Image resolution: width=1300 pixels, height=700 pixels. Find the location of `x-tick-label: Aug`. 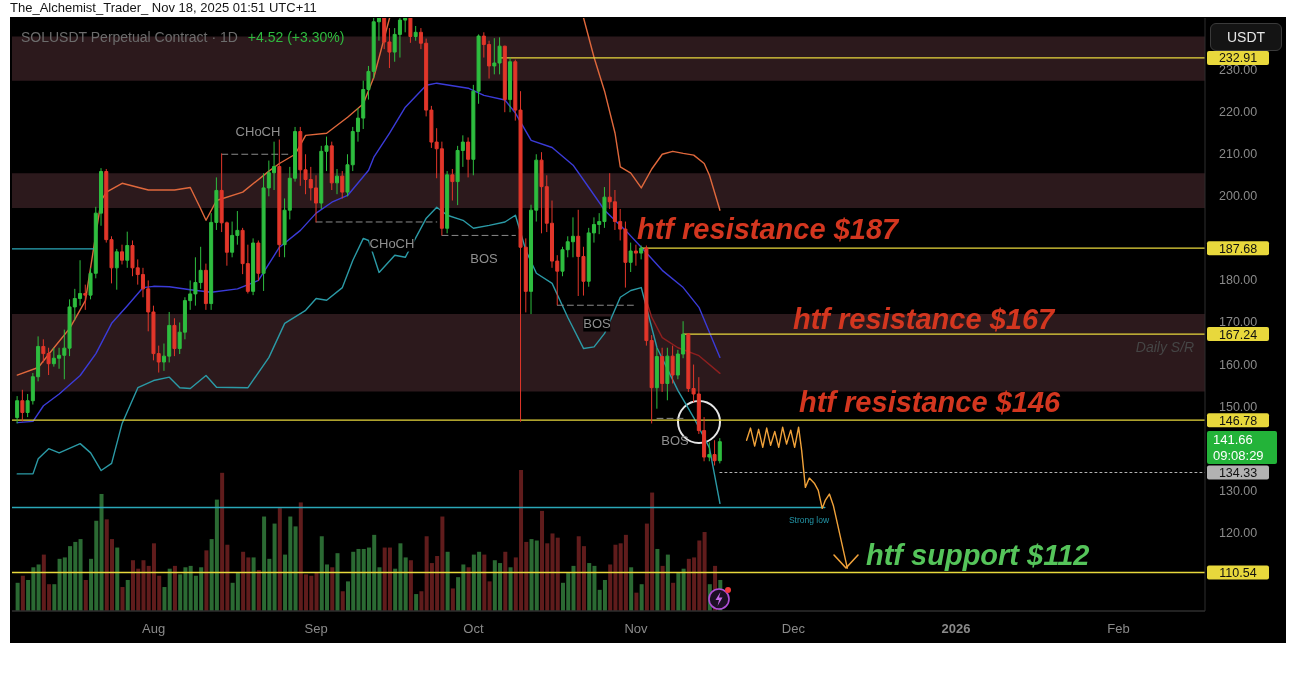

x-tick-label: Aug is located at coordinates (154, 628).